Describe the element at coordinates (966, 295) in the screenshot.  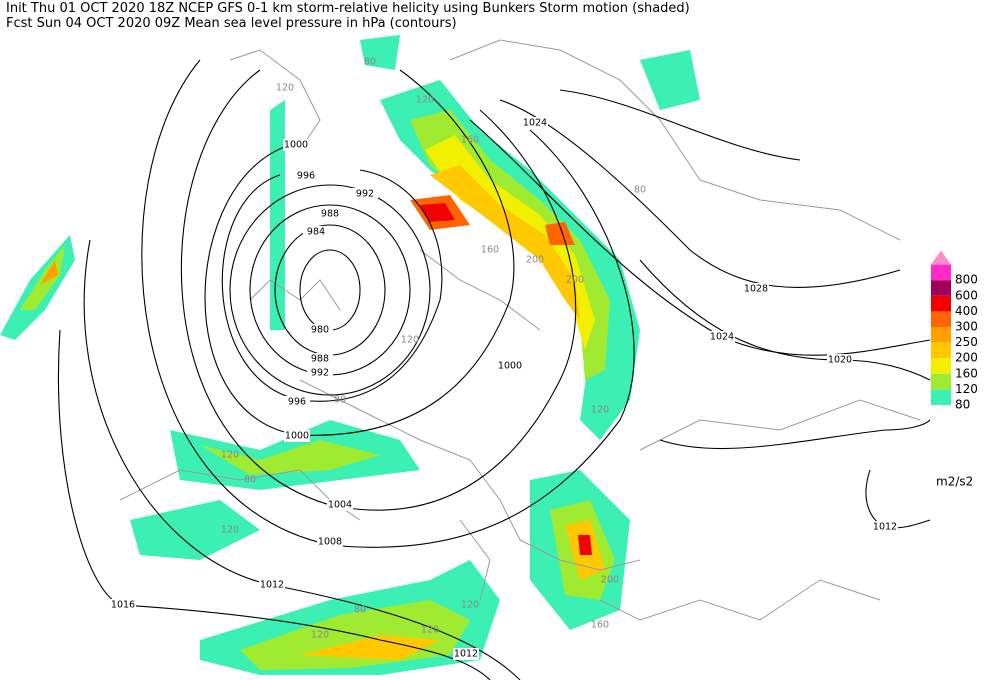
I see `legend-level: 600` at that location.